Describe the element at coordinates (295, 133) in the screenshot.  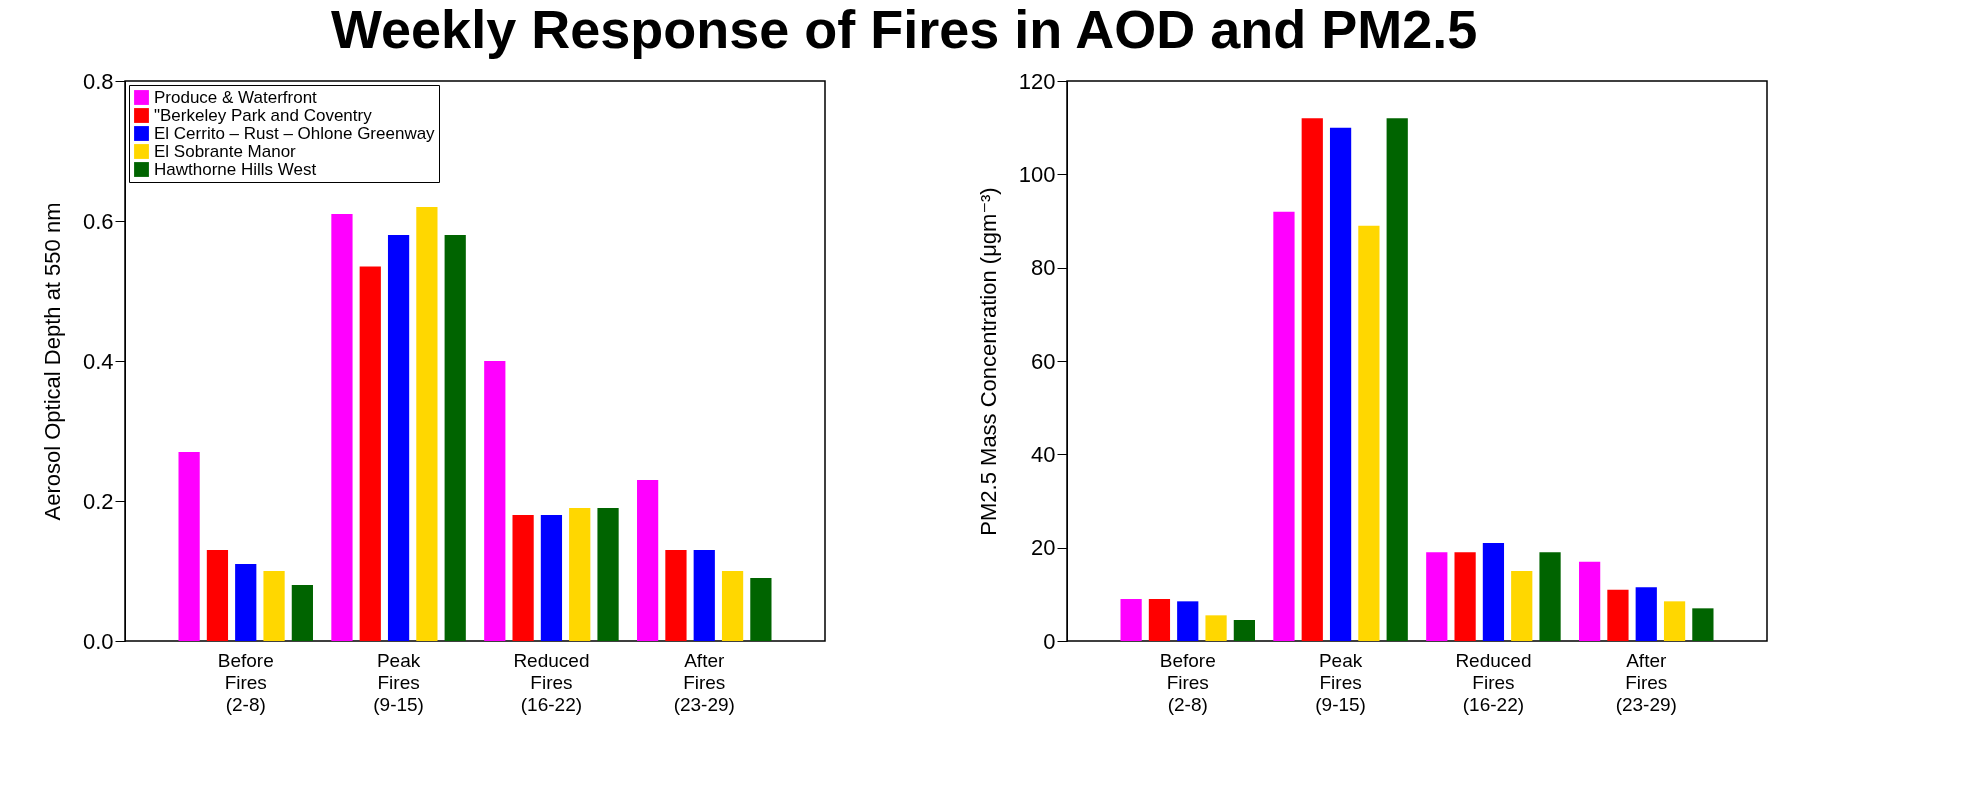
I see `legend-label: El Cerrito – Rust – Ohlone Greenway` at that location.